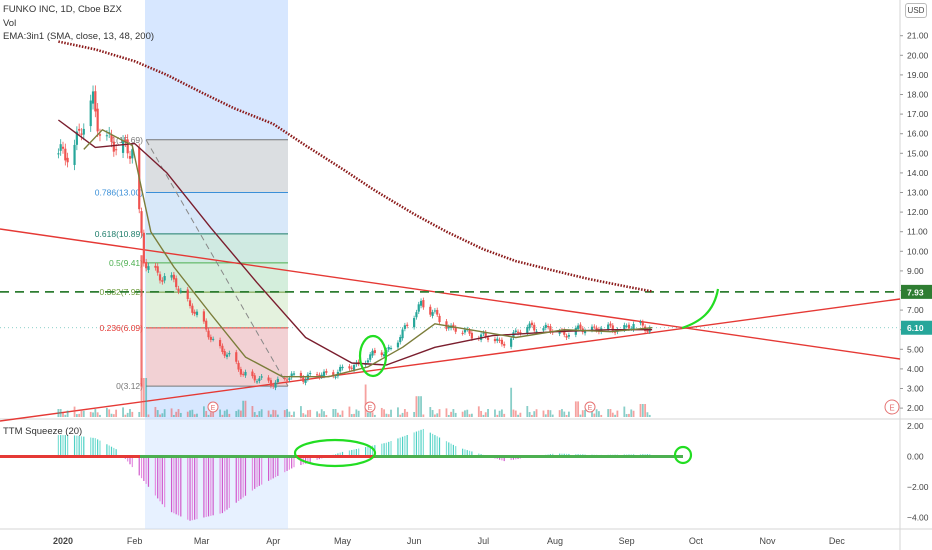  What do you see at coordinates (213, 407) in the screenshot?
I see `earnings-marker` at bounding box center [213, 407].